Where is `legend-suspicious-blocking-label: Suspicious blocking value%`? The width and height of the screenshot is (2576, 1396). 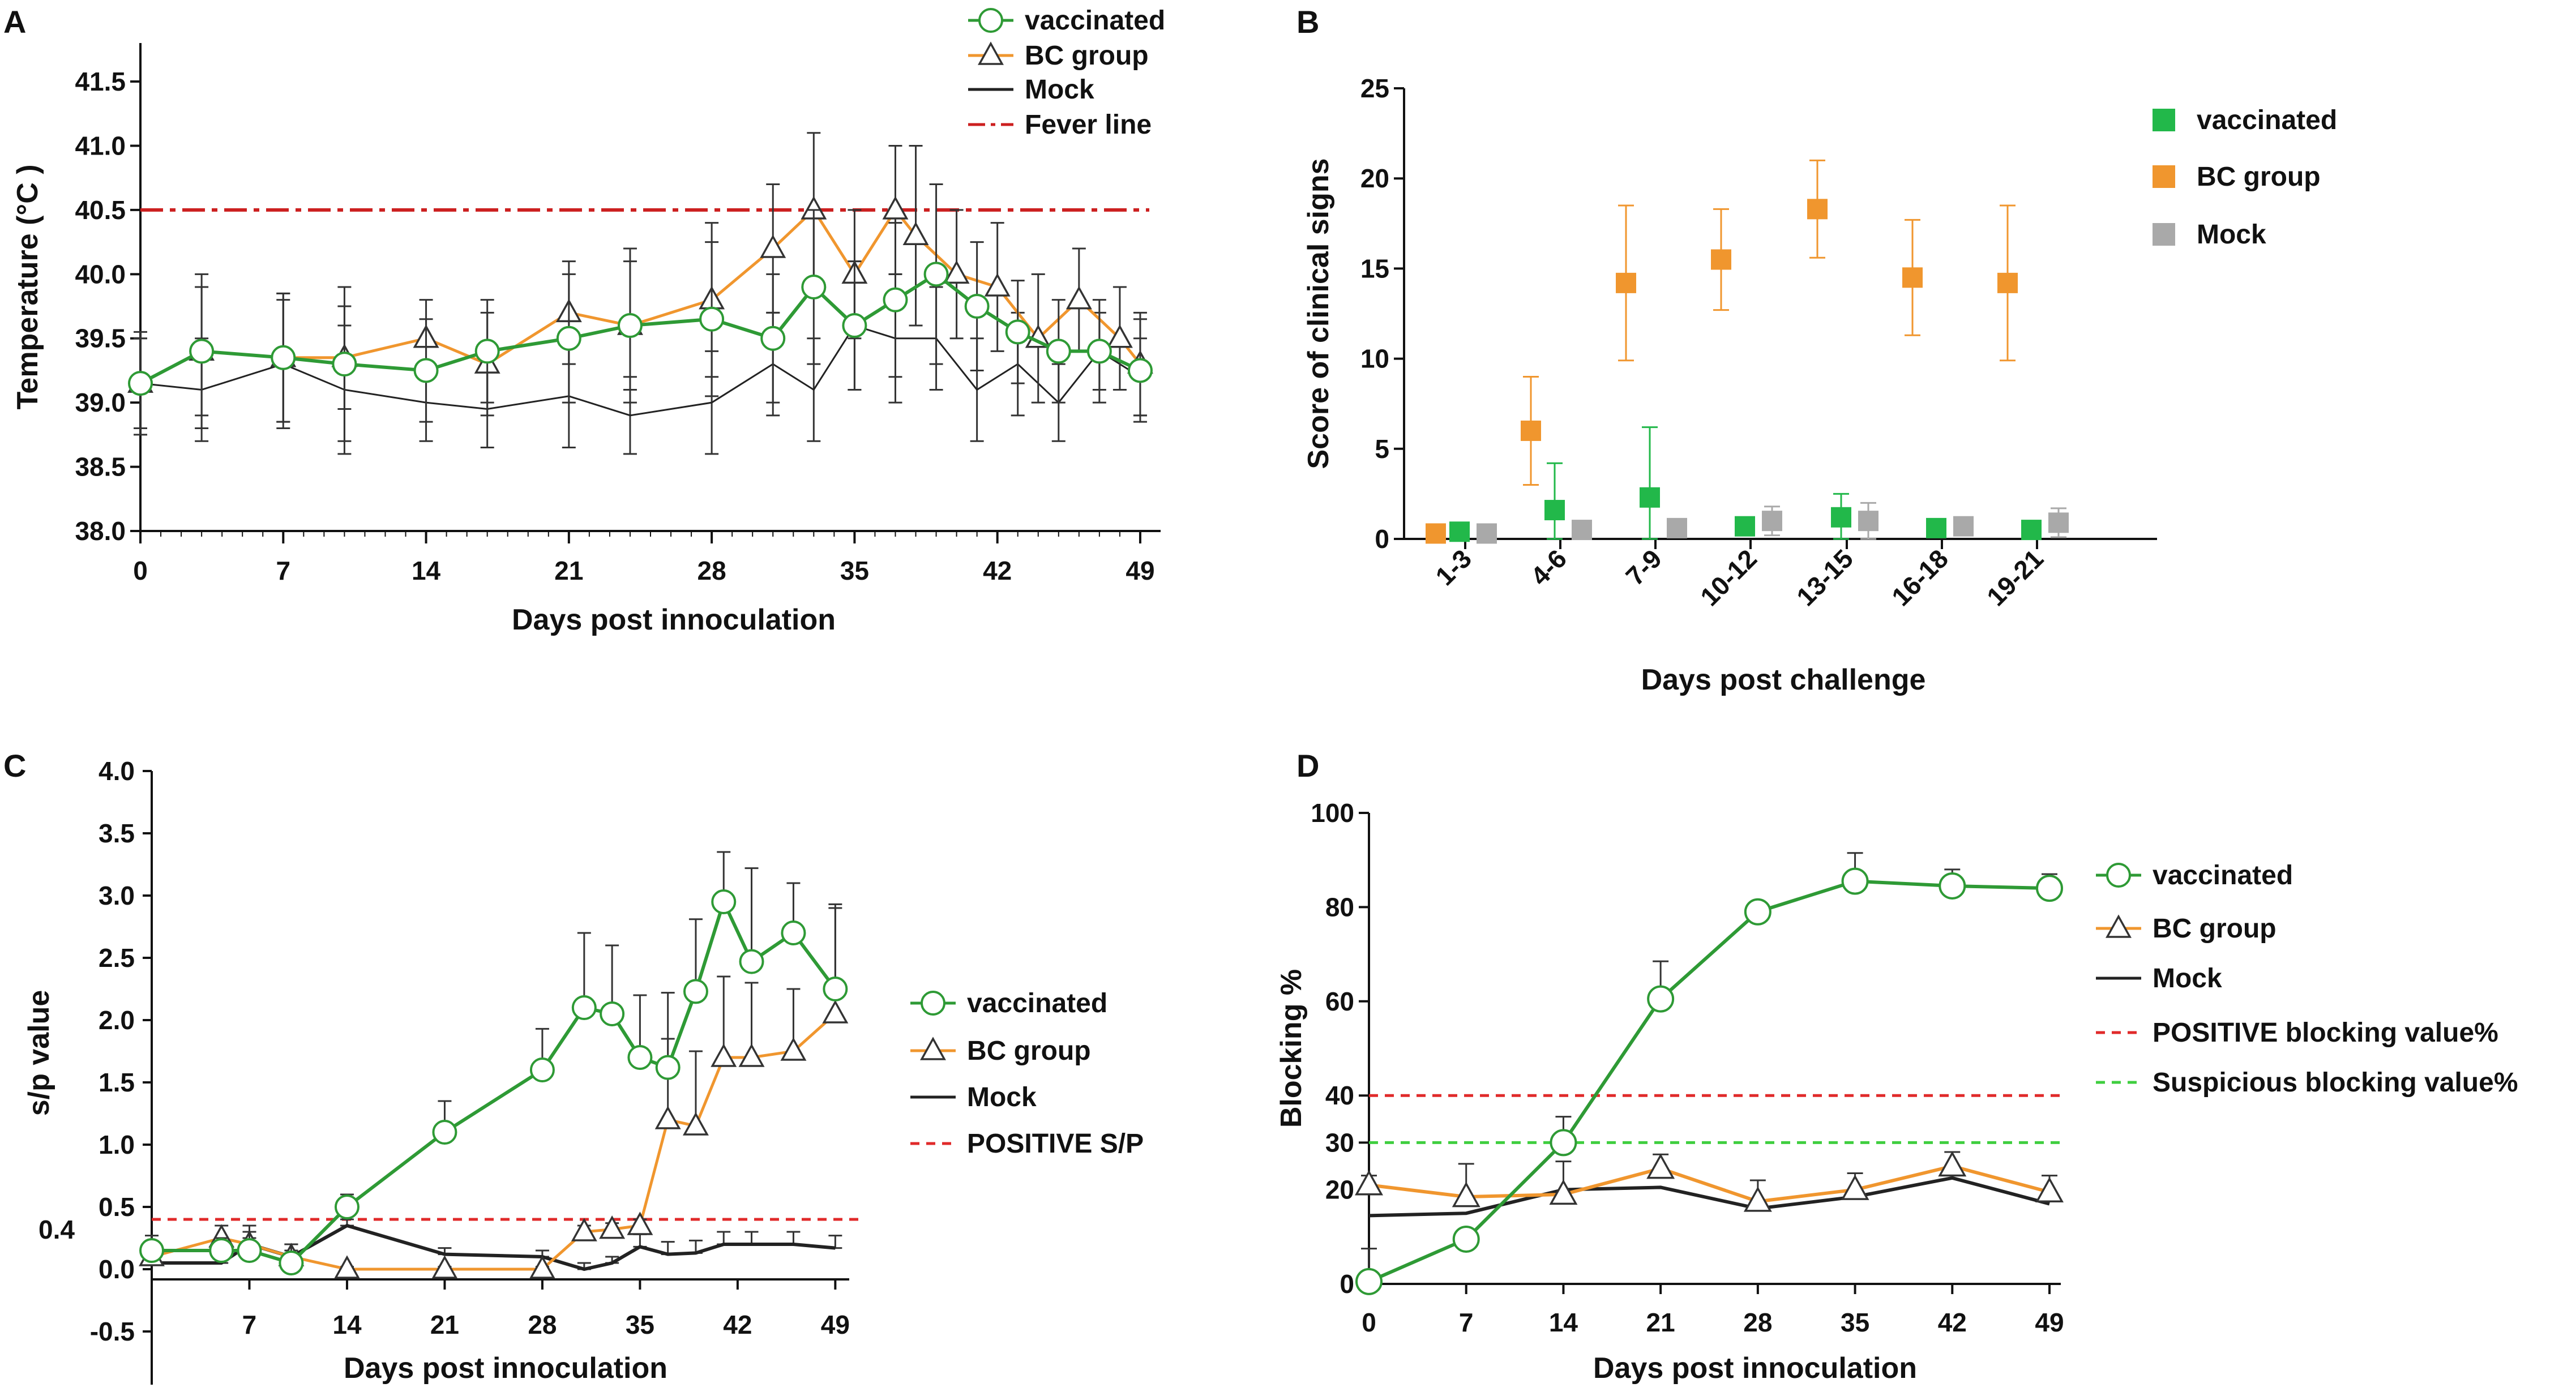
legend-suspicious-blocking-label: Suspicious blocking value% is located at coordinates (2335, 1083).